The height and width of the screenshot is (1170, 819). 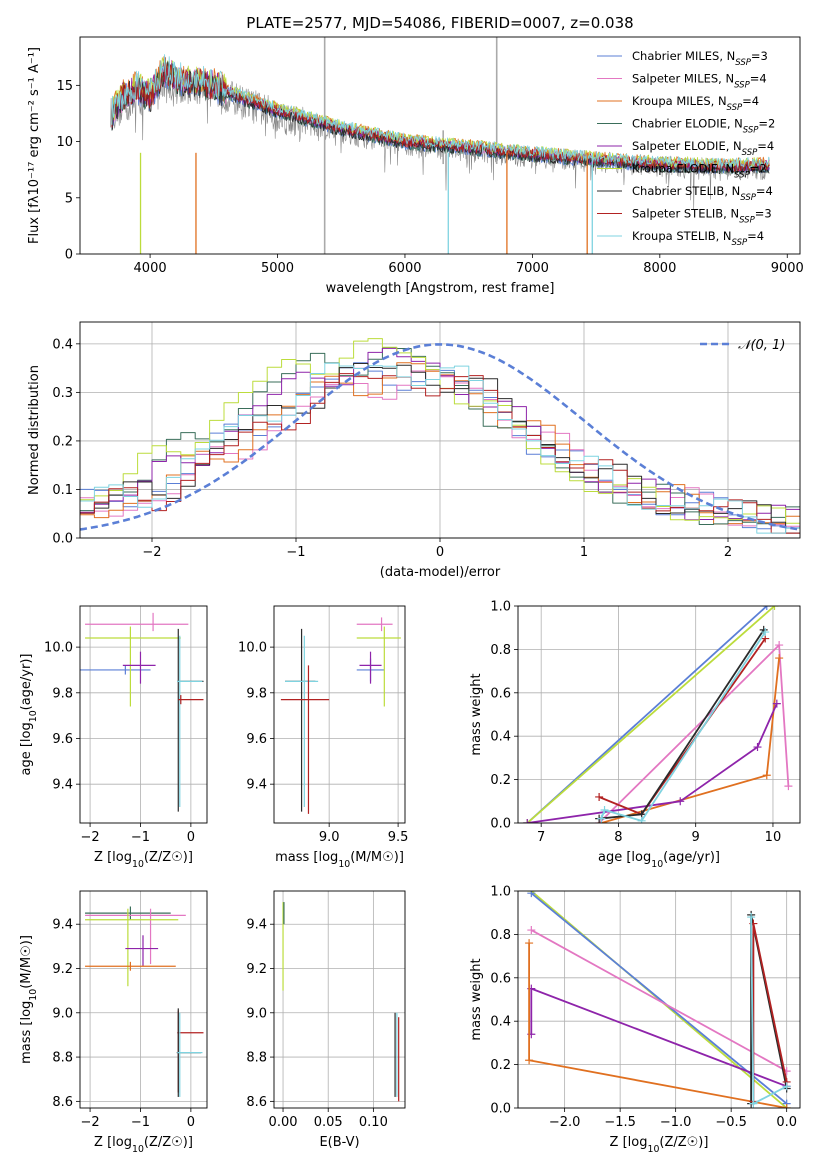 I want to click on x-tick-label: 9.0, so click(x=329, y=837).